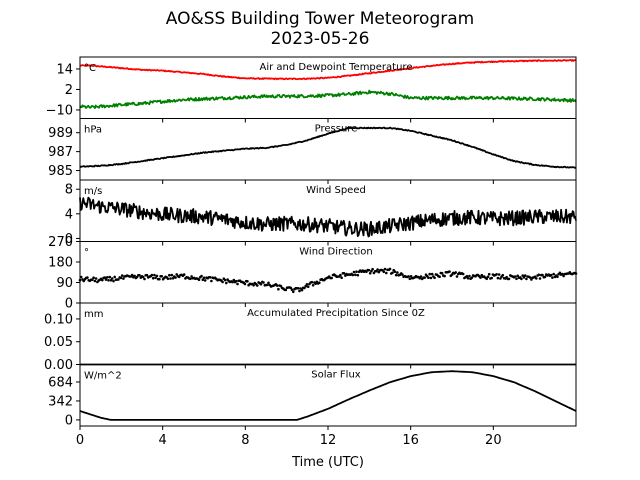 Image resolution: width=640 pixels, height=480 pixels. Describe the element at coordinates (90, 68) in the screenshot. I see `unit-label: °C` at that location.